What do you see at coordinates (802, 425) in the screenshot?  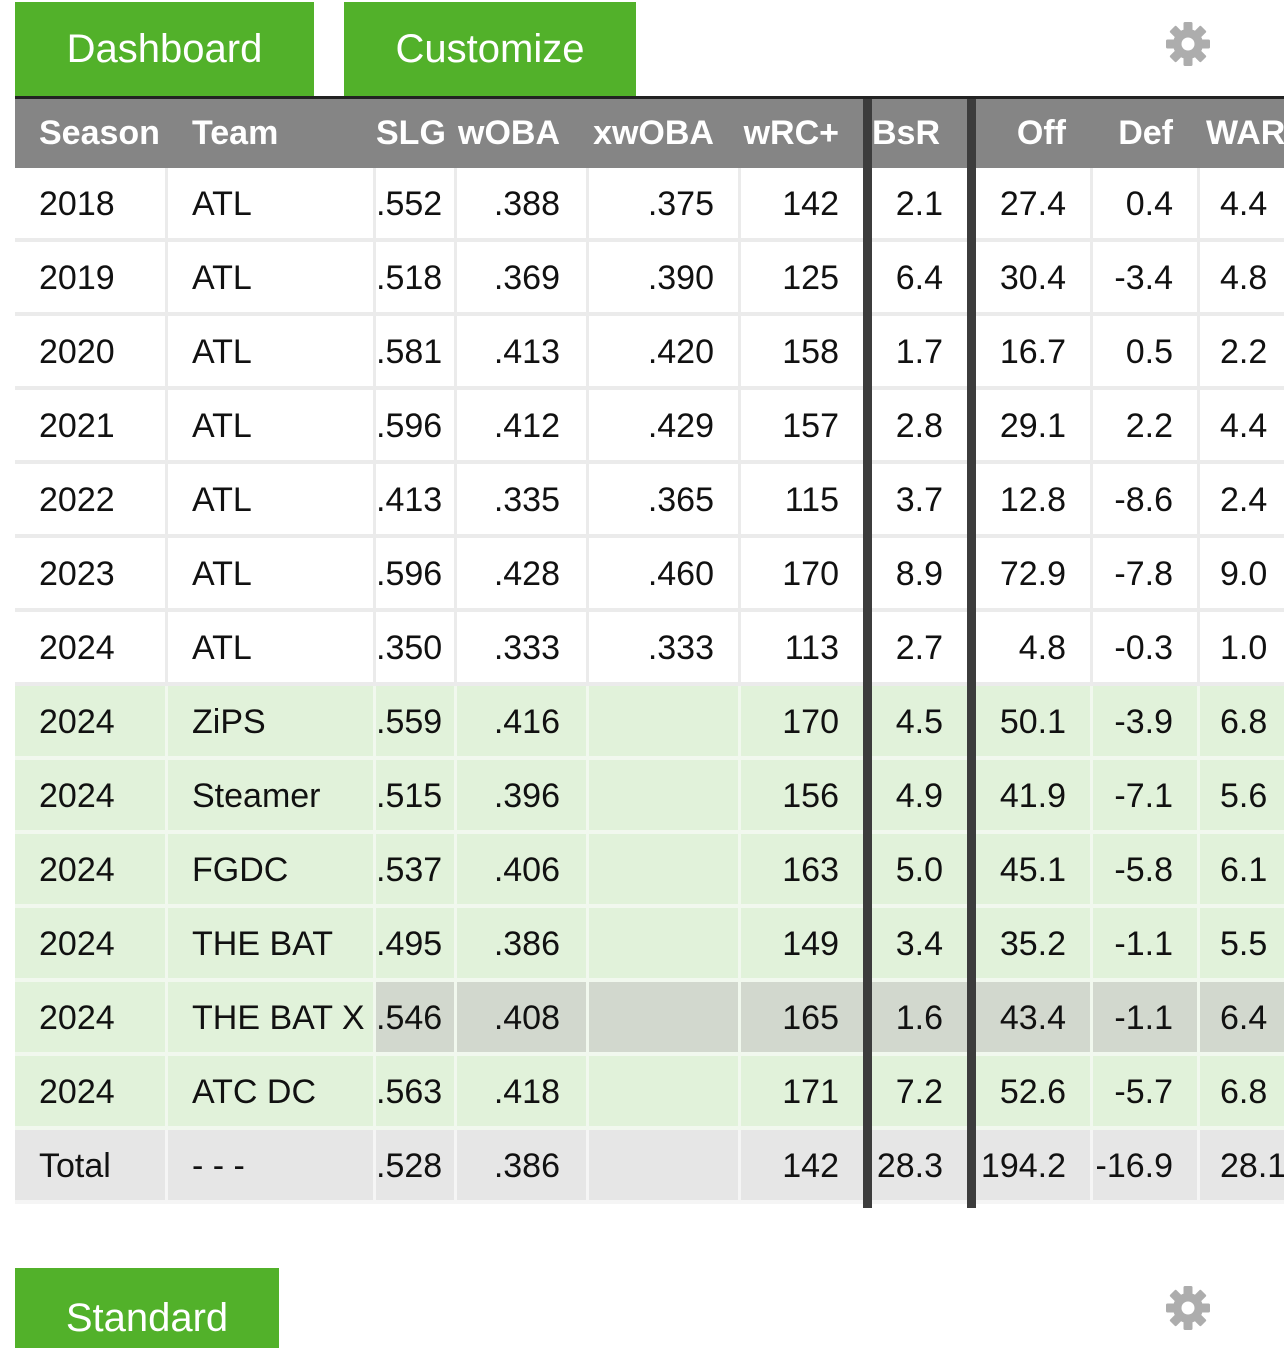 I see `cell-wrc: 157` at bounding box center [802, 425].